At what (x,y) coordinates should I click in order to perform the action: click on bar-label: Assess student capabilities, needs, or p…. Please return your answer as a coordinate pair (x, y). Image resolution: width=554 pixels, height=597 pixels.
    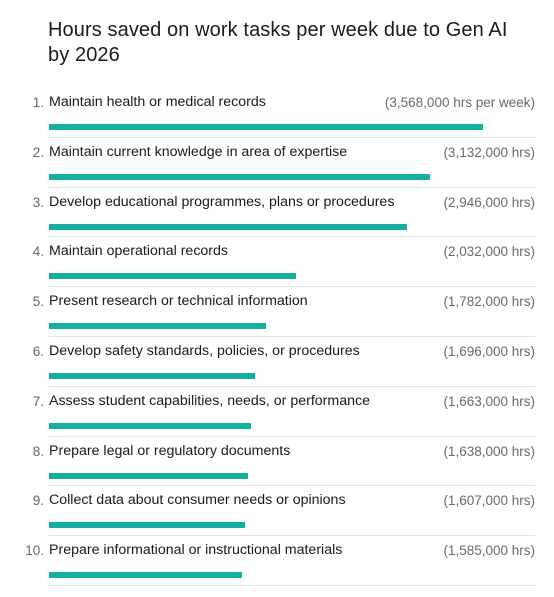
    Looking at the image, I should click on (209, 400).